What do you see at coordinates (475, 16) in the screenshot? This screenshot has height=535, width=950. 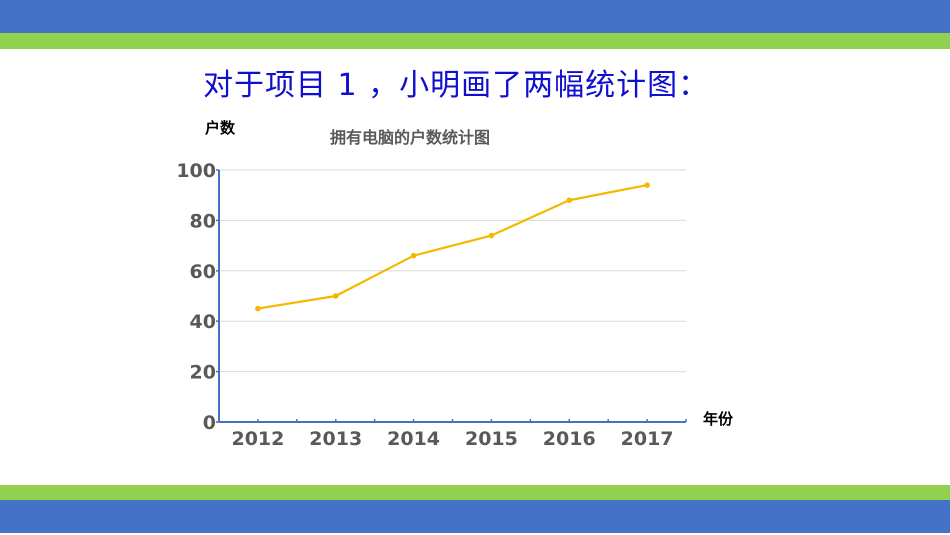 I see `top-blue-band` at bounding box center [475, 16].